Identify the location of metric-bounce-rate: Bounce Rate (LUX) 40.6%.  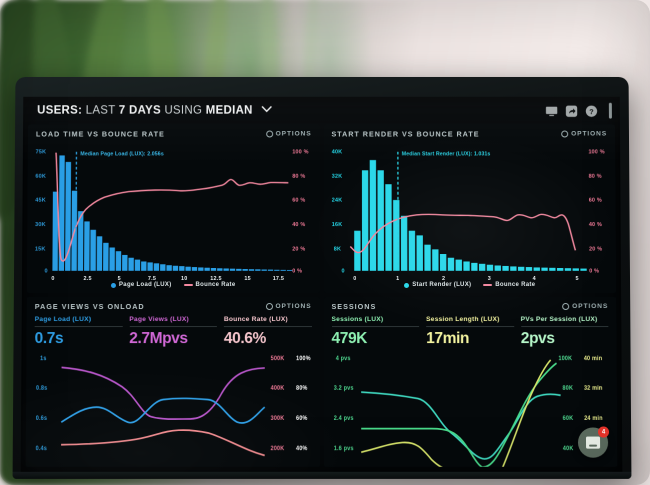
(268, 331).